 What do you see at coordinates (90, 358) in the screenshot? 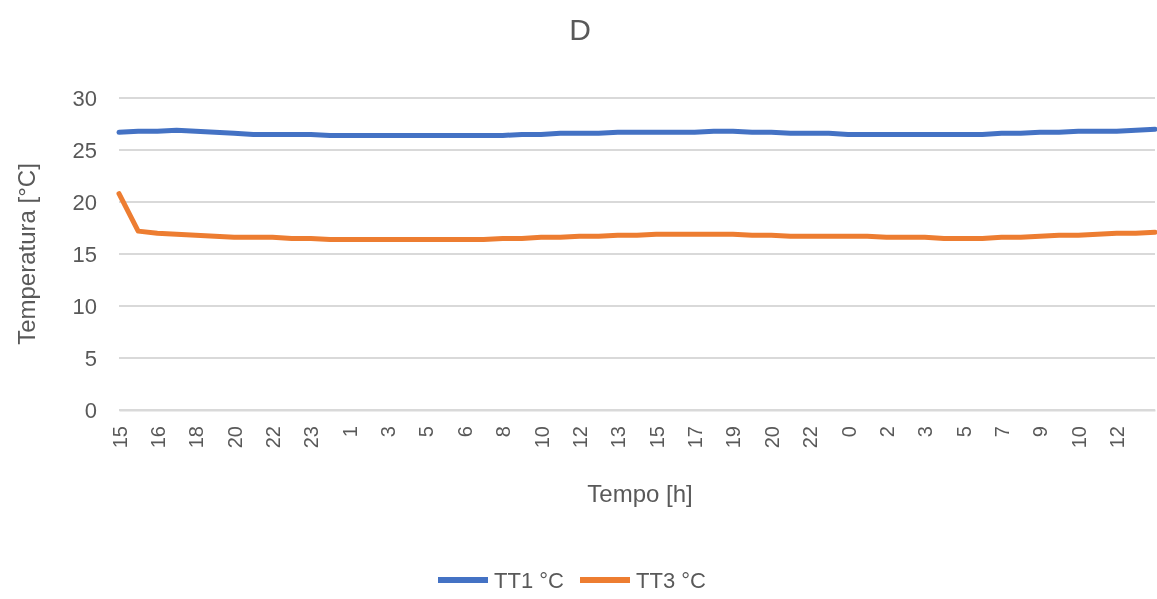
I see `y-tick-label: 5` at bounding box center [90, 358].